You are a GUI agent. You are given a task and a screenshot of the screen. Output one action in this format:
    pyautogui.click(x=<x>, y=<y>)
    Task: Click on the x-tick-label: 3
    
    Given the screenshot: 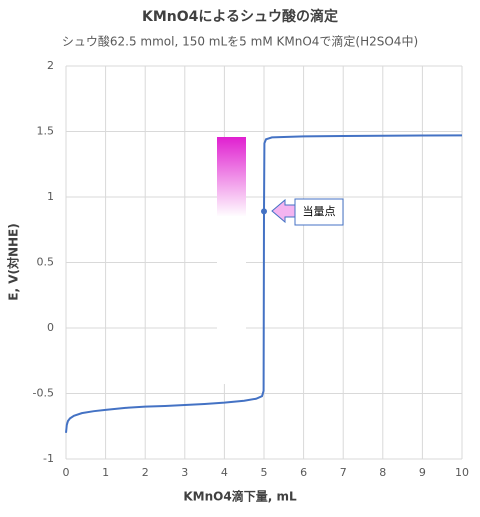 What is the action you would take?
    pyautogui.click(x=184, y=472)
    